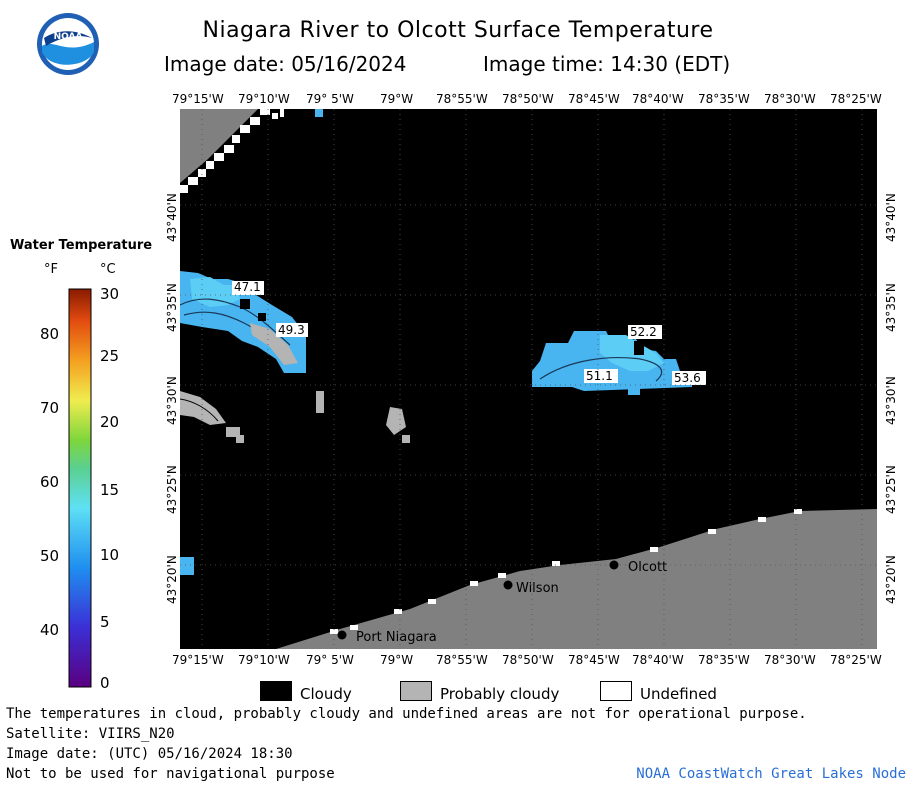 Image resolution: width=916 pixels, height=790 pixels. Describe the element at coordinates (891, 217) in the screenshot. I see `lat-tick-right: 43°40'N` at that location.